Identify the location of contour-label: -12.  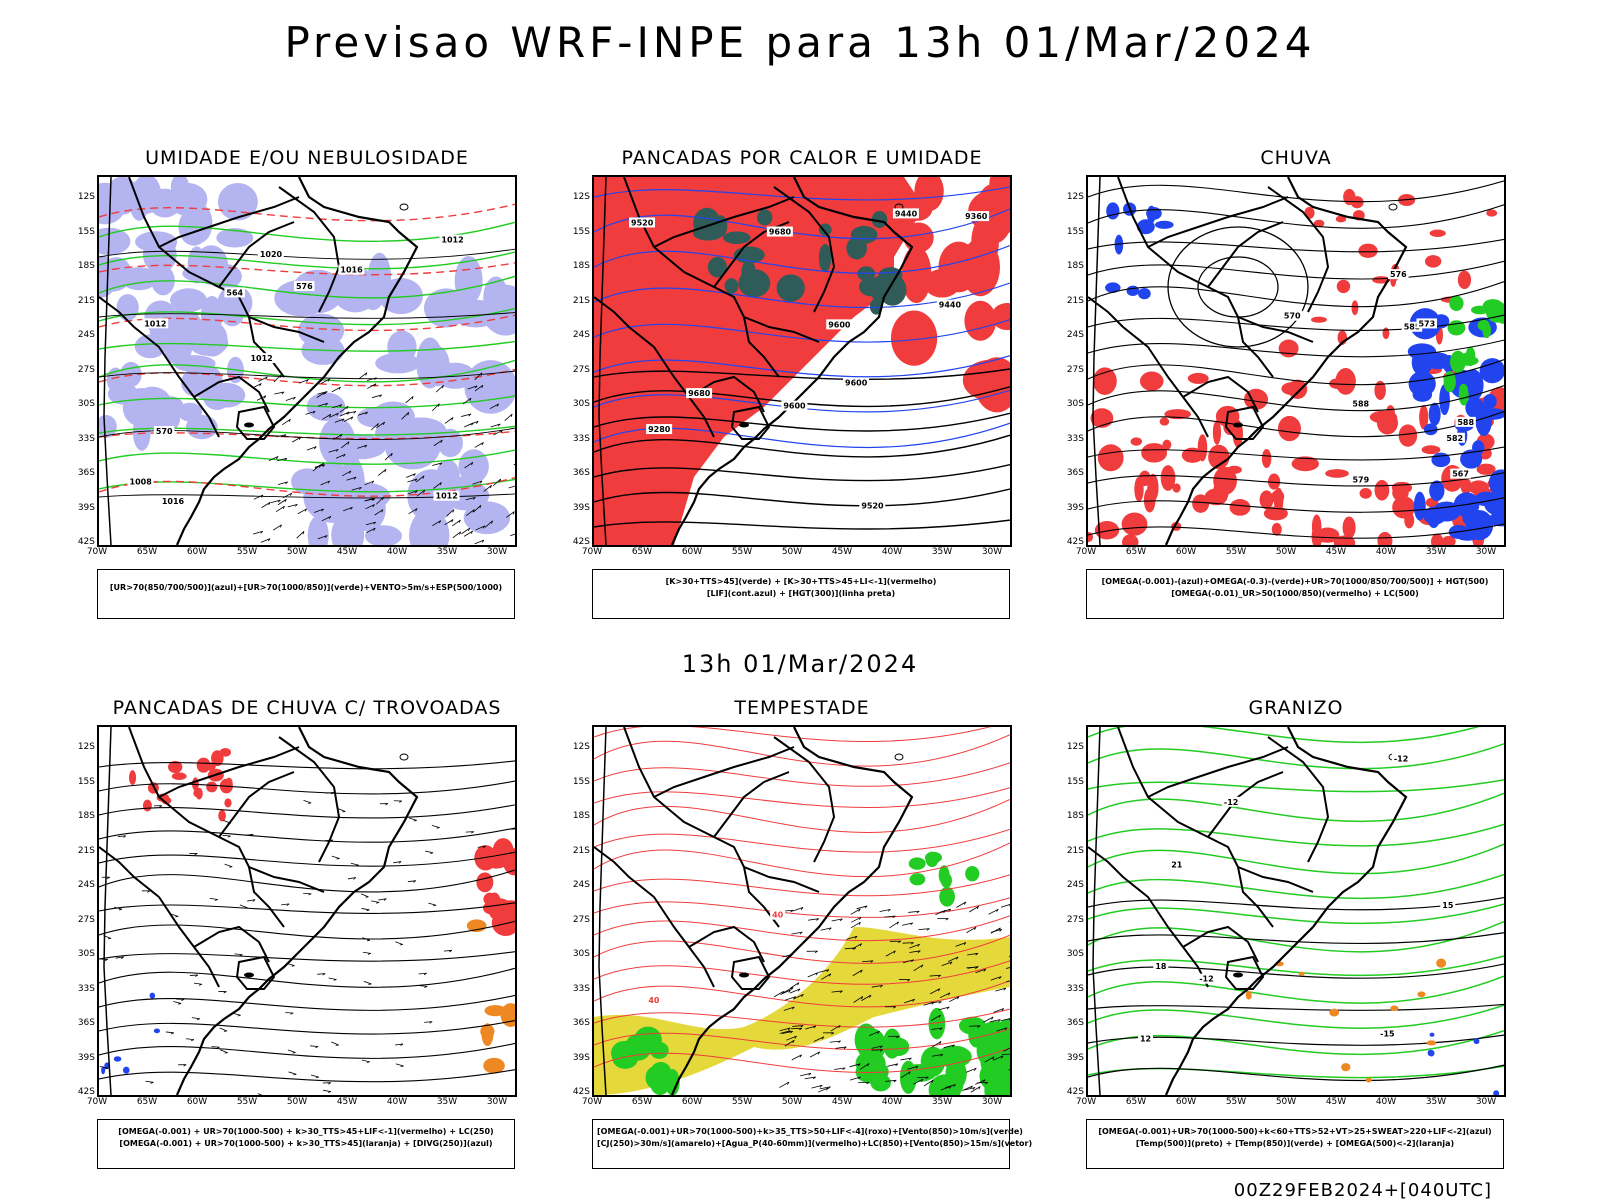
(1207, 979).